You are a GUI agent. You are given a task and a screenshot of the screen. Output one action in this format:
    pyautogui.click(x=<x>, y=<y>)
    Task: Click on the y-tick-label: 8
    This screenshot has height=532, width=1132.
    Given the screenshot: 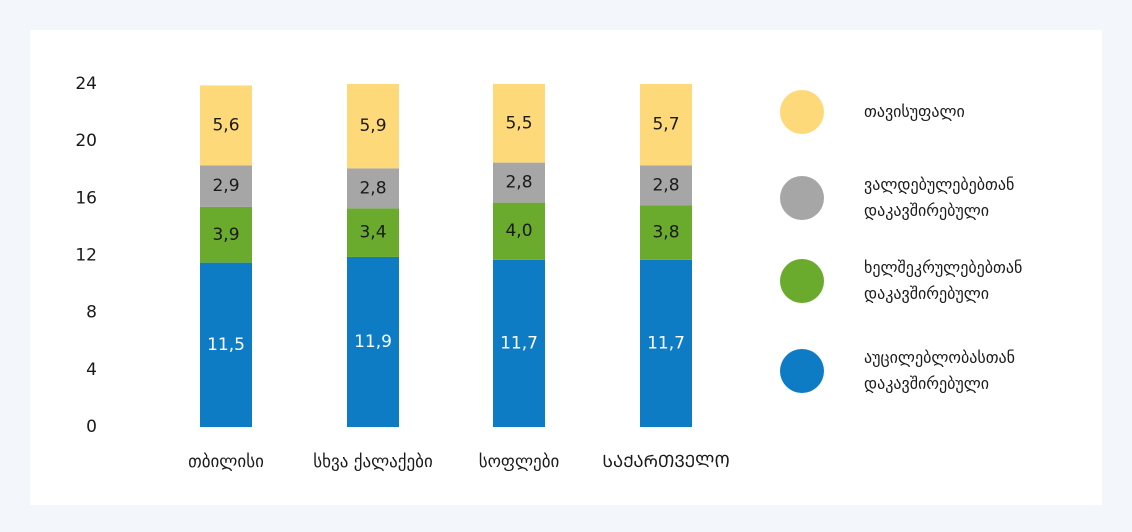 What is the action you would take?
    pyautogui.click(x=91, y=313)
    